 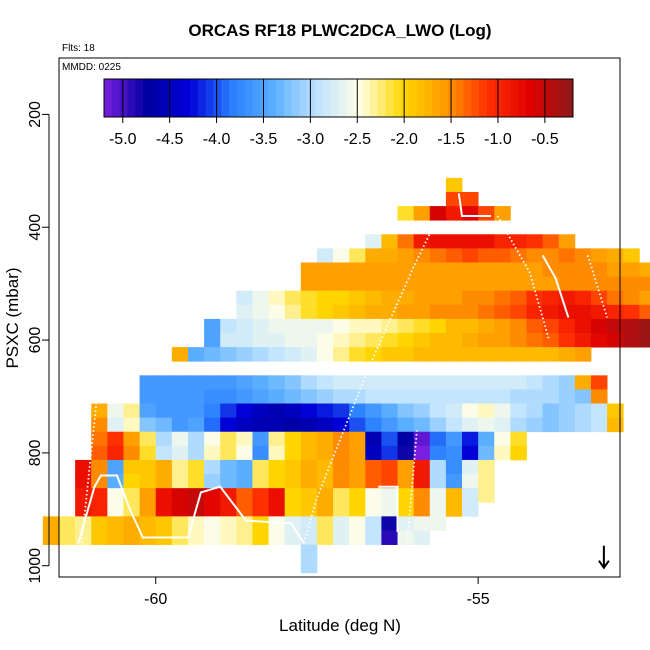 I want to click on x-axis: -60 -55, so click(x=317, y=592).